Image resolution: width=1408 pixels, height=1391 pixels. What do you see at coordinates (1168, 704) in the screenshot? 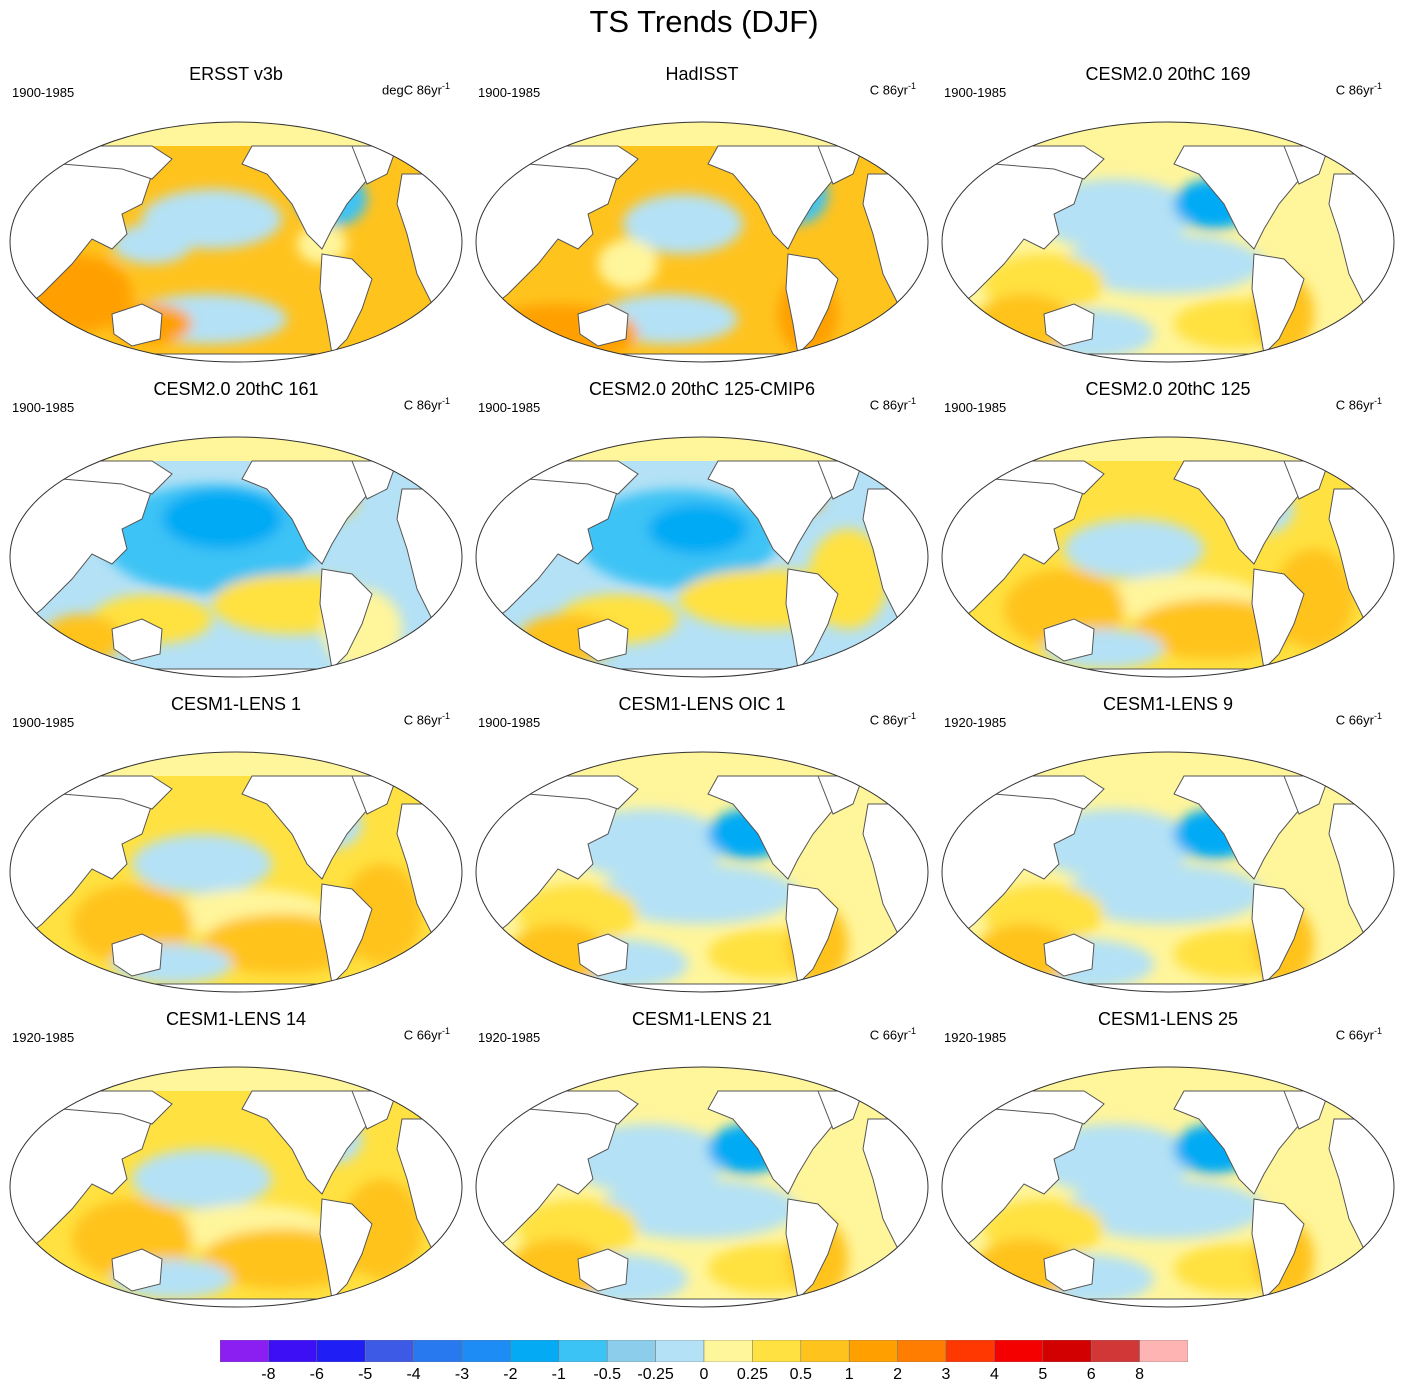
I see `panel-title: CESM1-LENS 9` at bounding box center [1168, 704].